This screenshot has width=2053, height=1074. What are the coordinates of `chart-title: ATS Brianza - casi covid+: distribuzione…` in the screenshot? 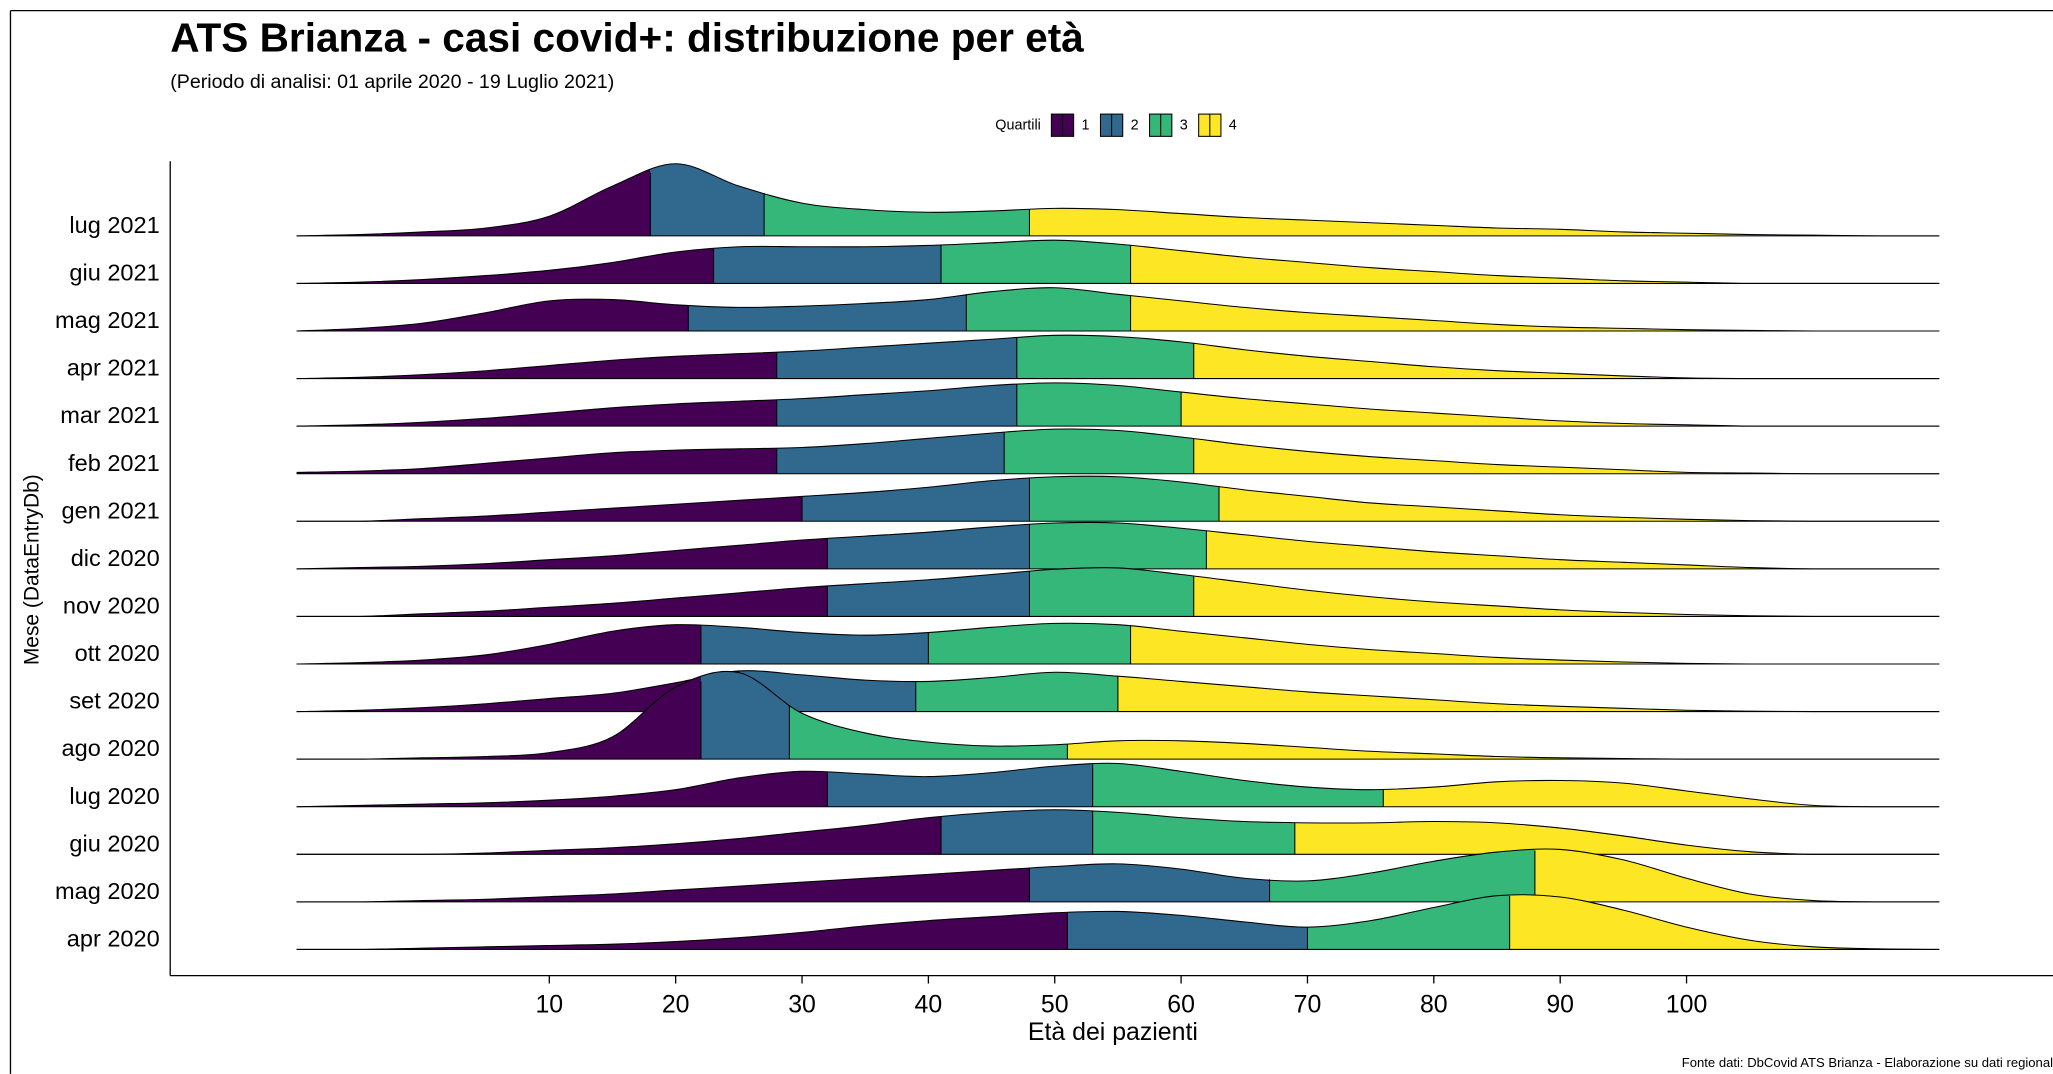 It's located at (627, 37).